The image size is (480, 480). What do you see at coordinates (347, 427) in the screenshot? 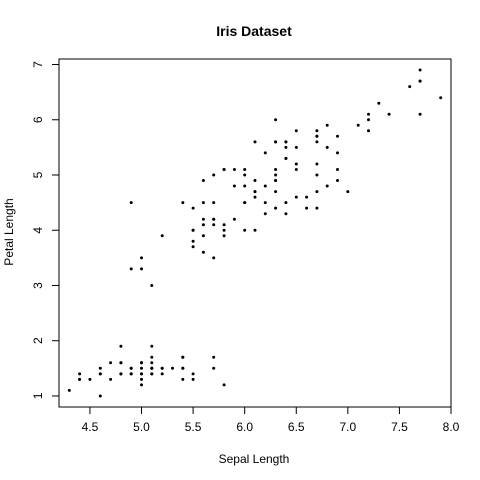
I see `x-tick-label: 7.0` at bounding box center [347, 427].